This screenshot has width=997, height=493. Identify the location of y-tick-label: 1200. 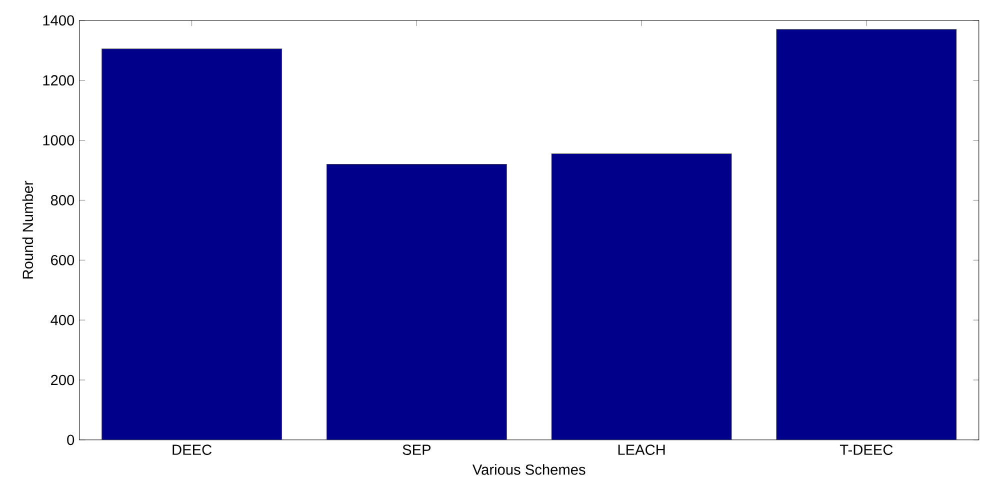
(58, 80).